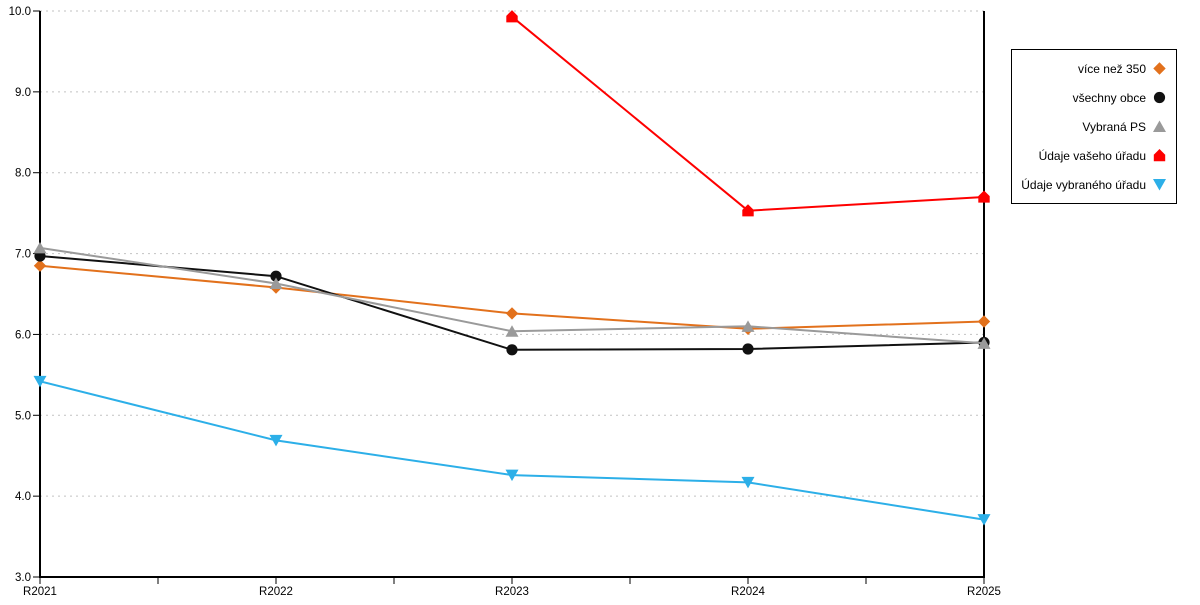 Image resolution: width=1200 pixels, height=605 pixels. I want to click on legend-label: Vybraná PS, so click(1114, 126).